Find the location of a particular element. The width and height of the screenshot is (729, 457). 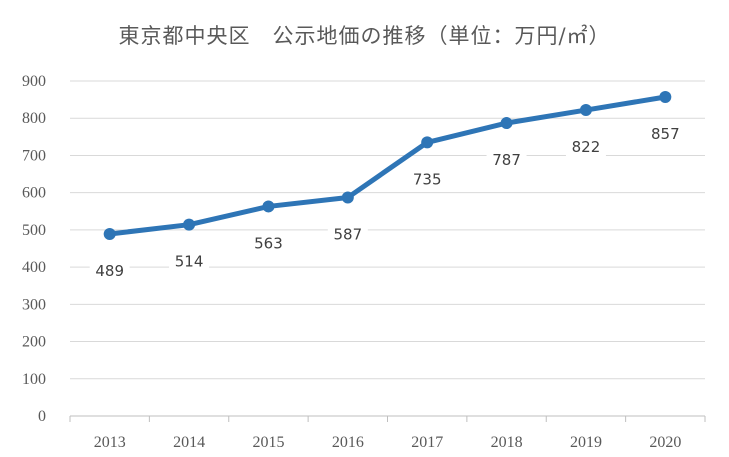

data-label: 514 is located at coordinates (189, 262).